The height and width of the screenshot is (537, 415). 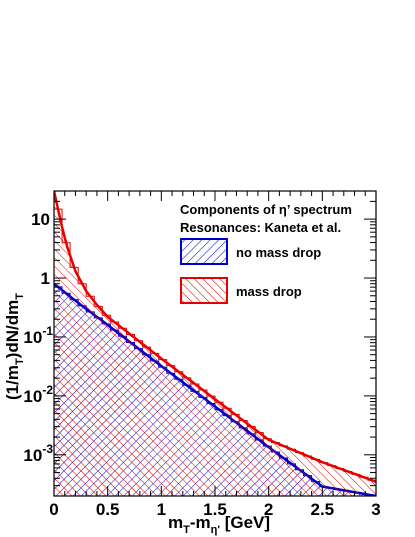 I want to click on y-tick-label: 10⁻³, so click(x=38, y=453).